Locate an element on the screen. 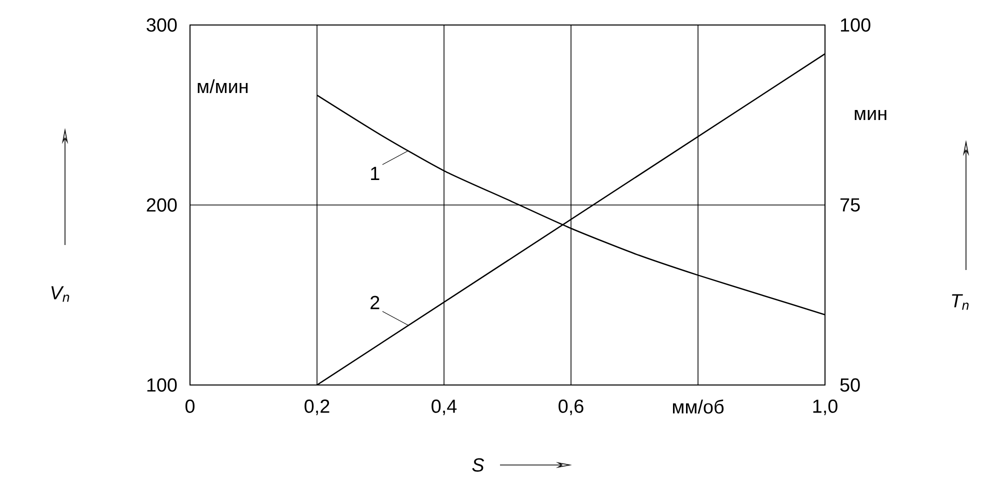 The image size is (995, 486). x-tick-label: 0,4 is located at coordinates (444, 407).